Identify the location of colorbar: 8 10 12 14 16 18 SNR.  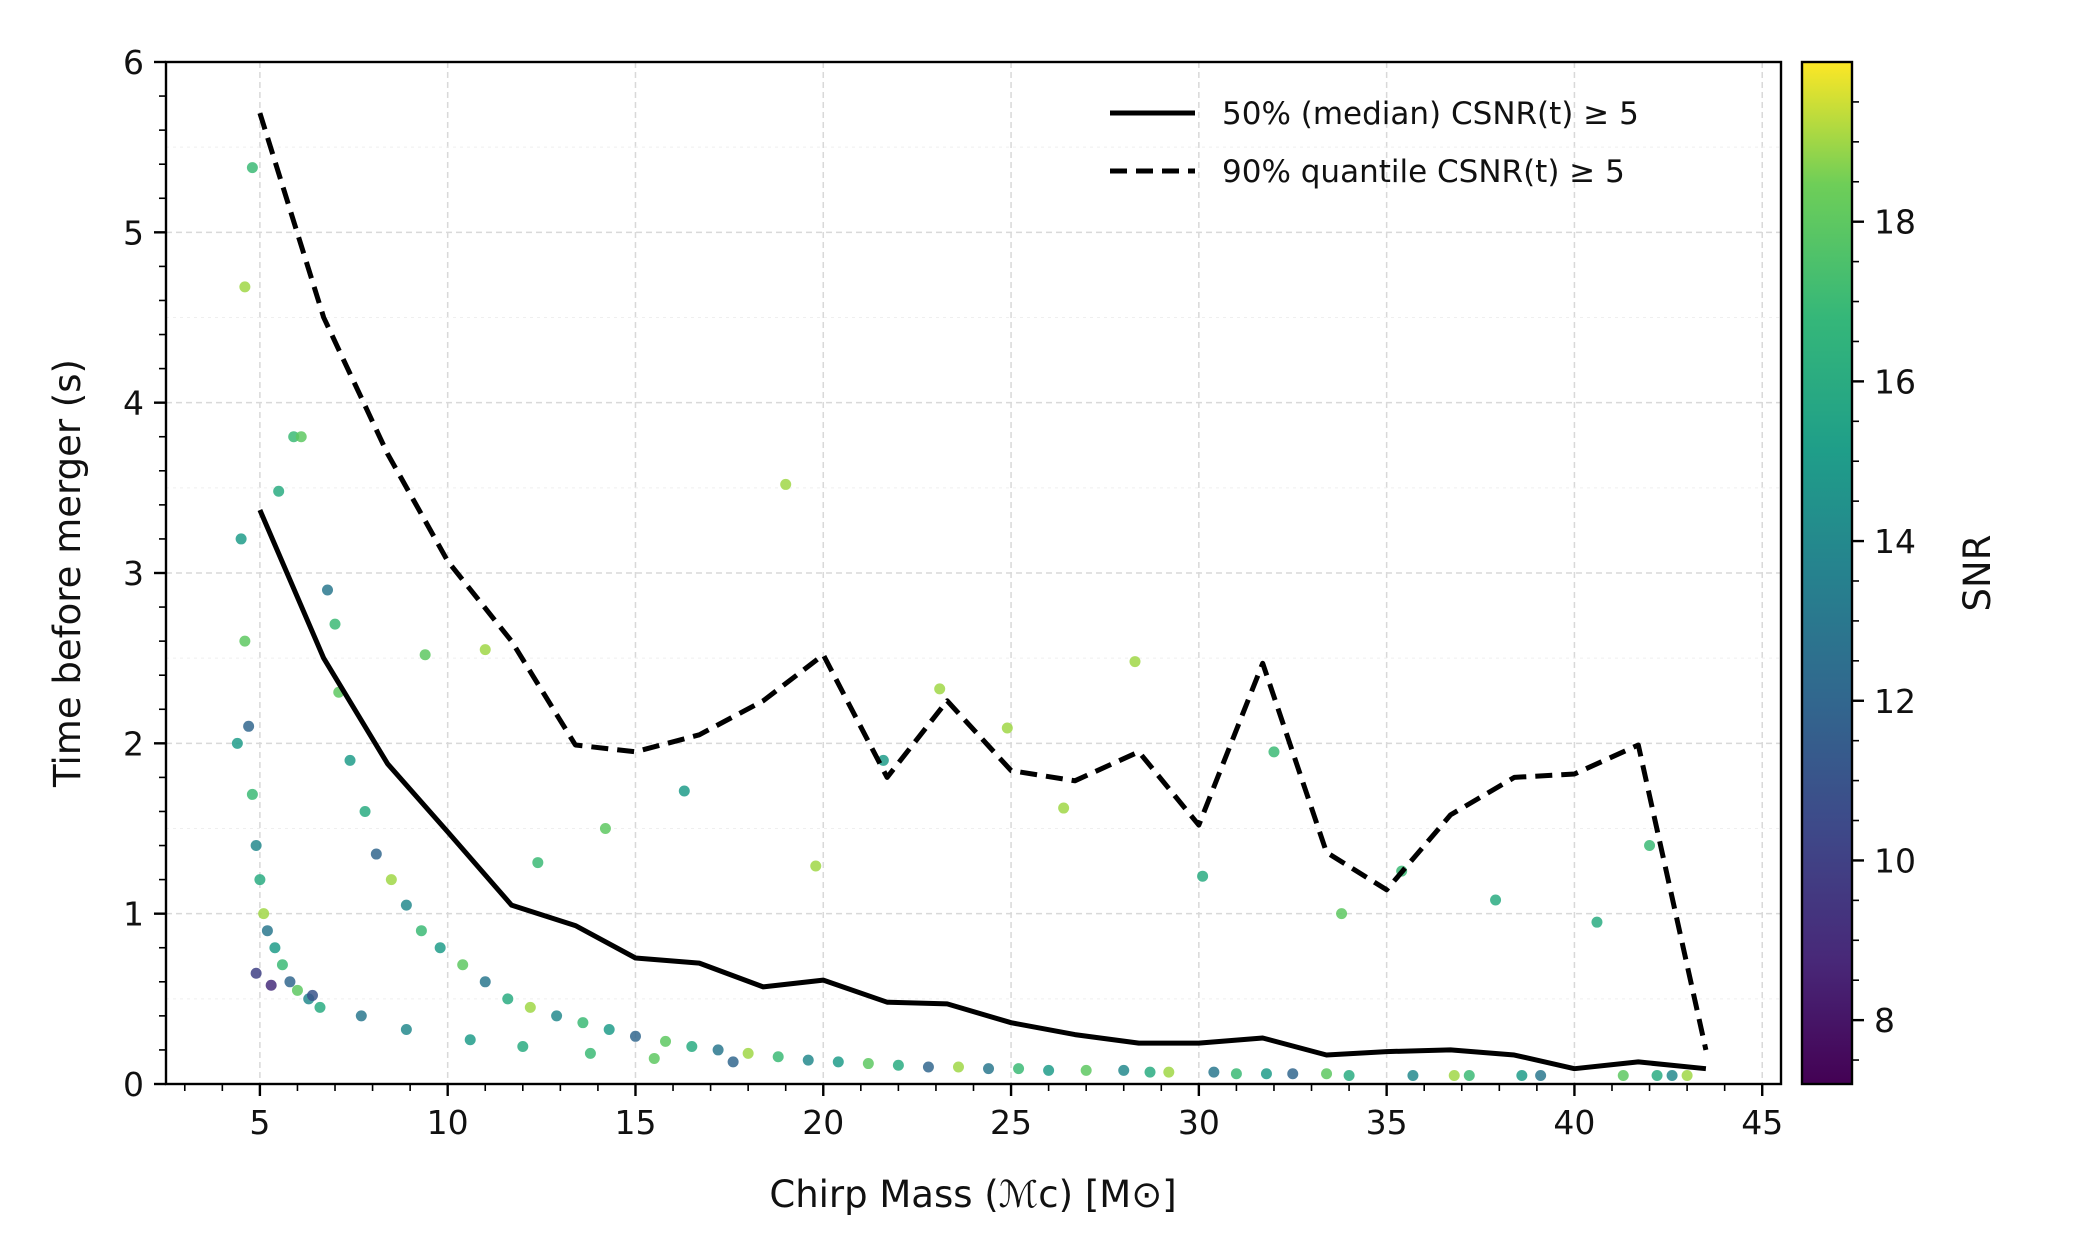
(1899, 573).